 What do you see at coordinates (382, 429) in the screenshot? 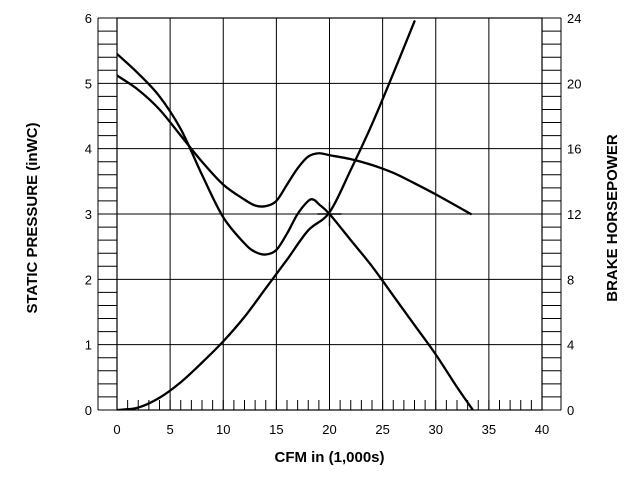
I see `x-tick-label: 25` at bounding box center [382, 429].